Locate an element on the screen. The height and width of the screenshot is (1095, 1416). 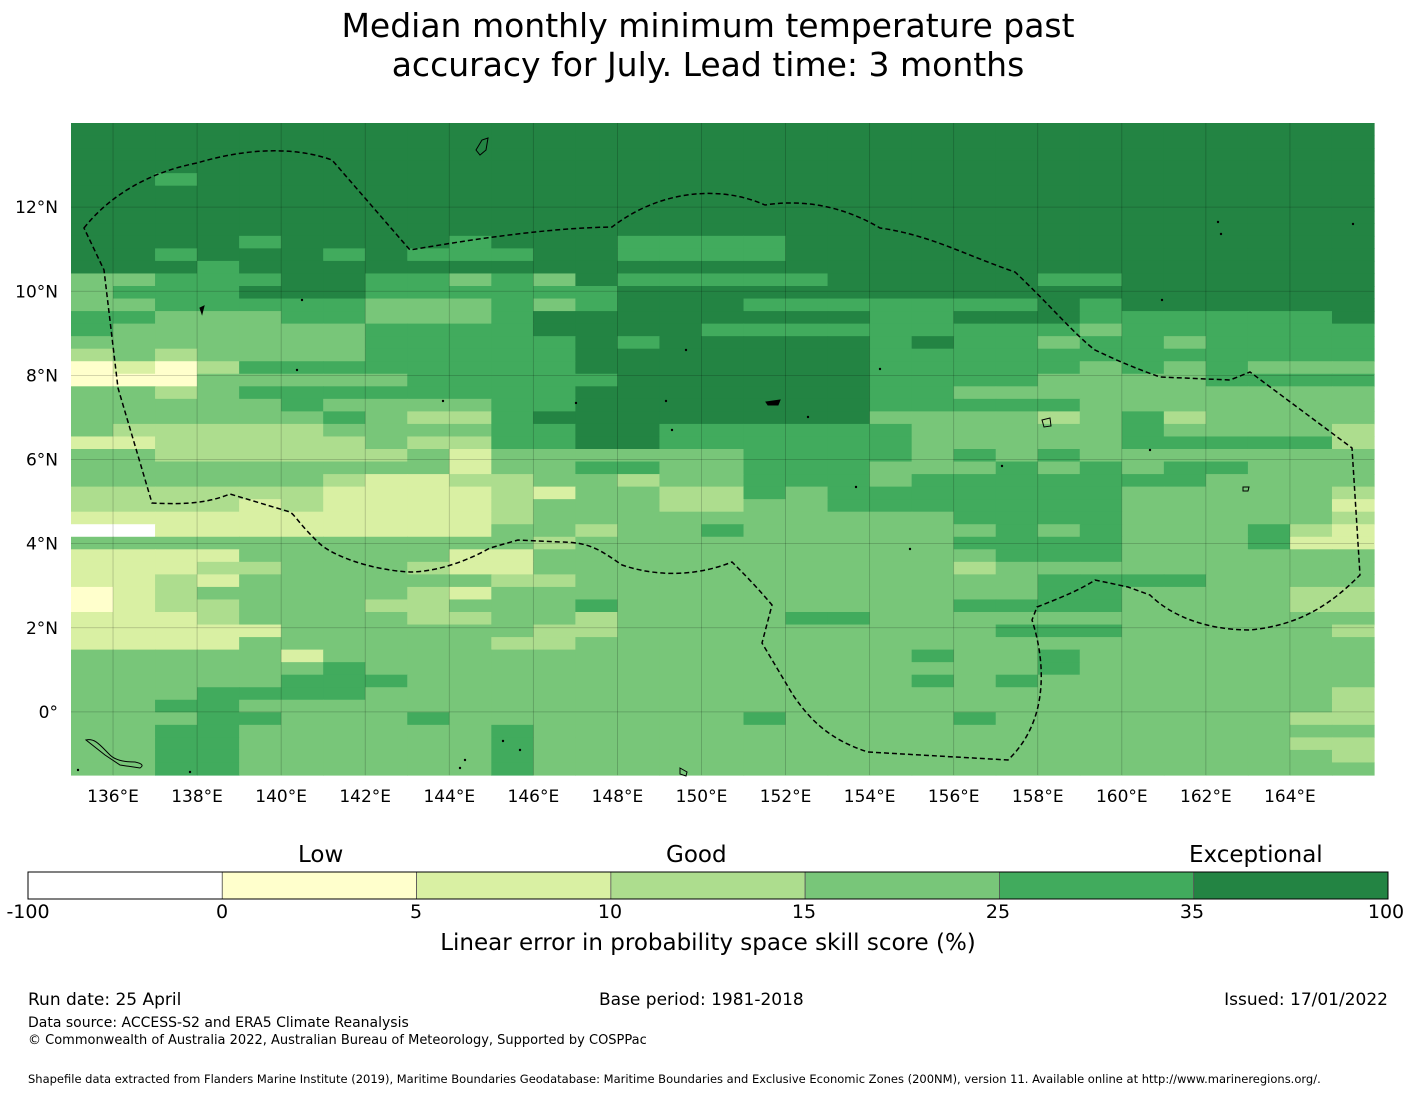
colorbar-good-label: Good is located at coordinates (696, 855).